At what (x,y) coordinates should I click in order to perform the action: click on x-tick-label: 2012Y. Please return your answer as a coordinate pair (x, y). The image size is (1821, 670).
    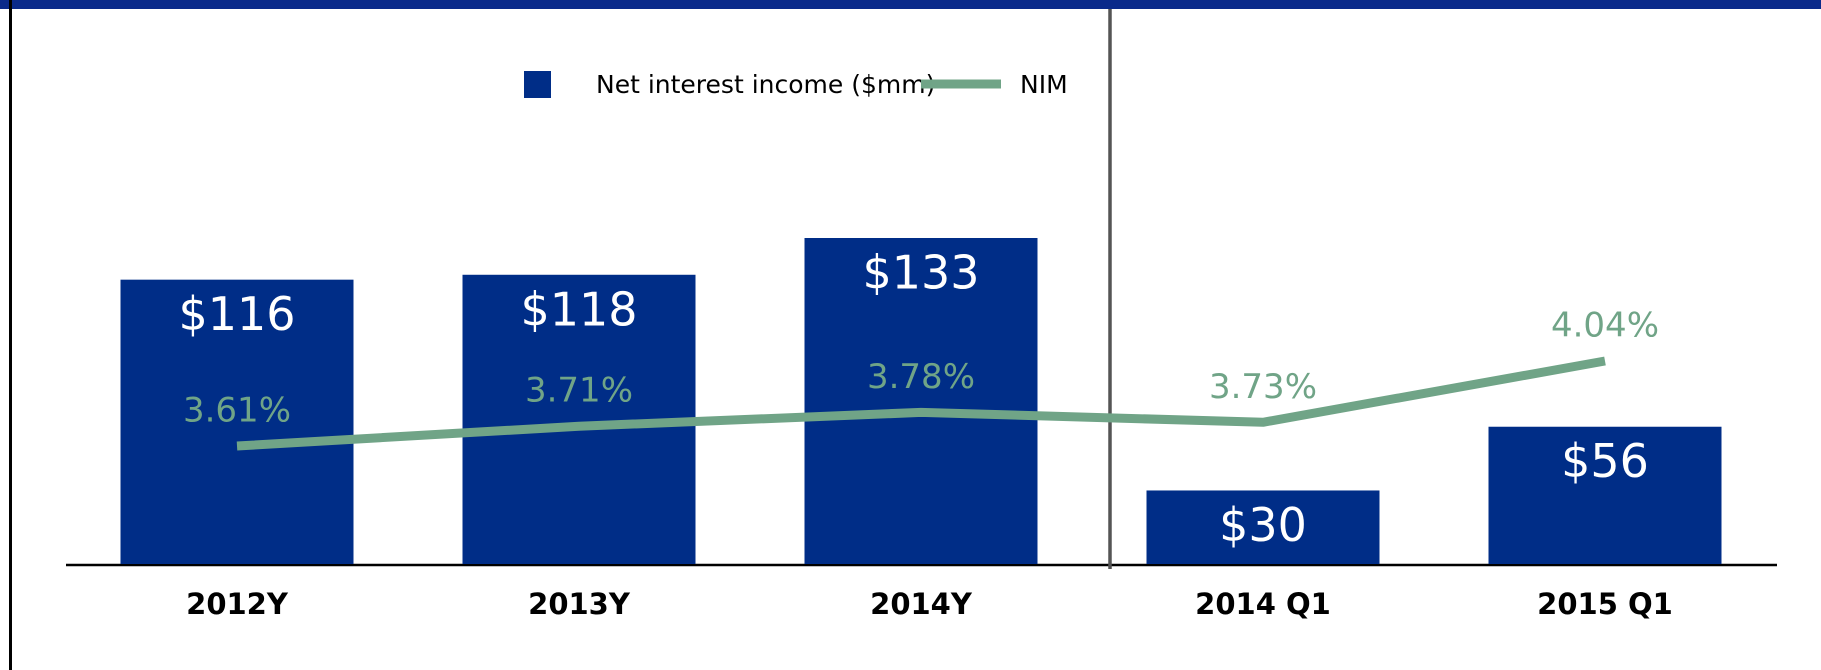
    Looking at the image, I should click on (237, 604).